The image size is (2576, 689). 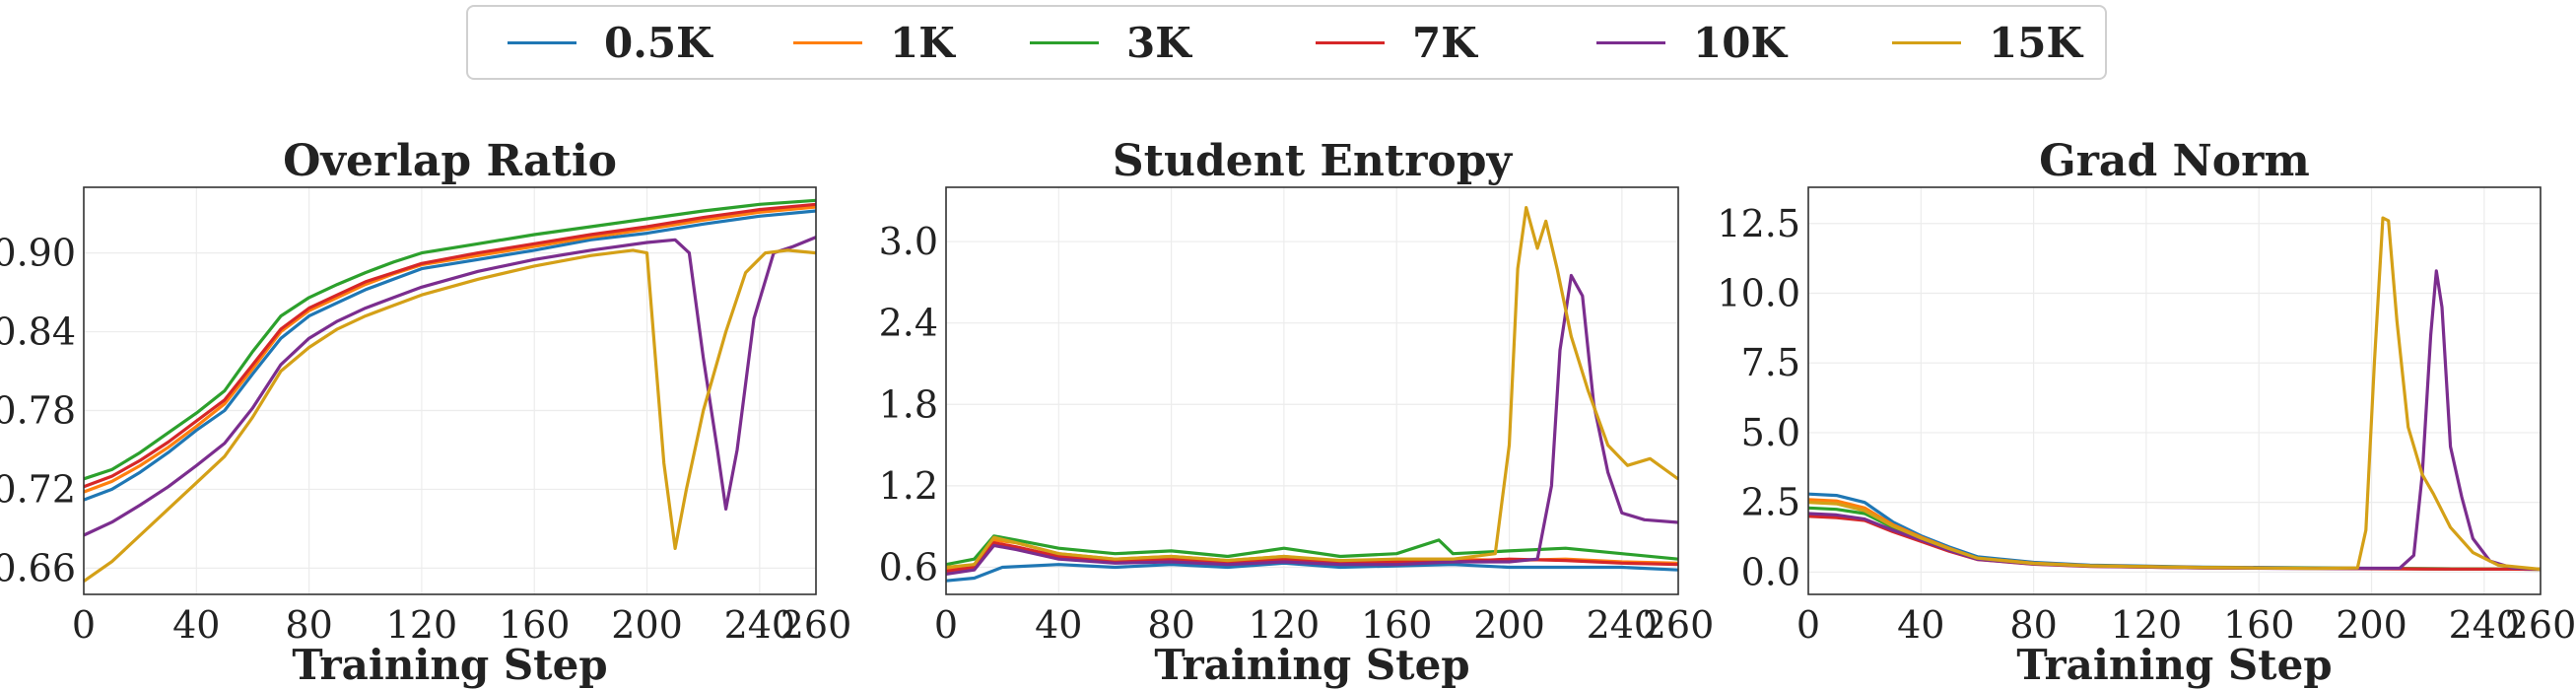 What do you see at coordinates (1314, 161) in the screenshot?
I see `chart-title: Student Entropy` at bounding box center [1314, 161].